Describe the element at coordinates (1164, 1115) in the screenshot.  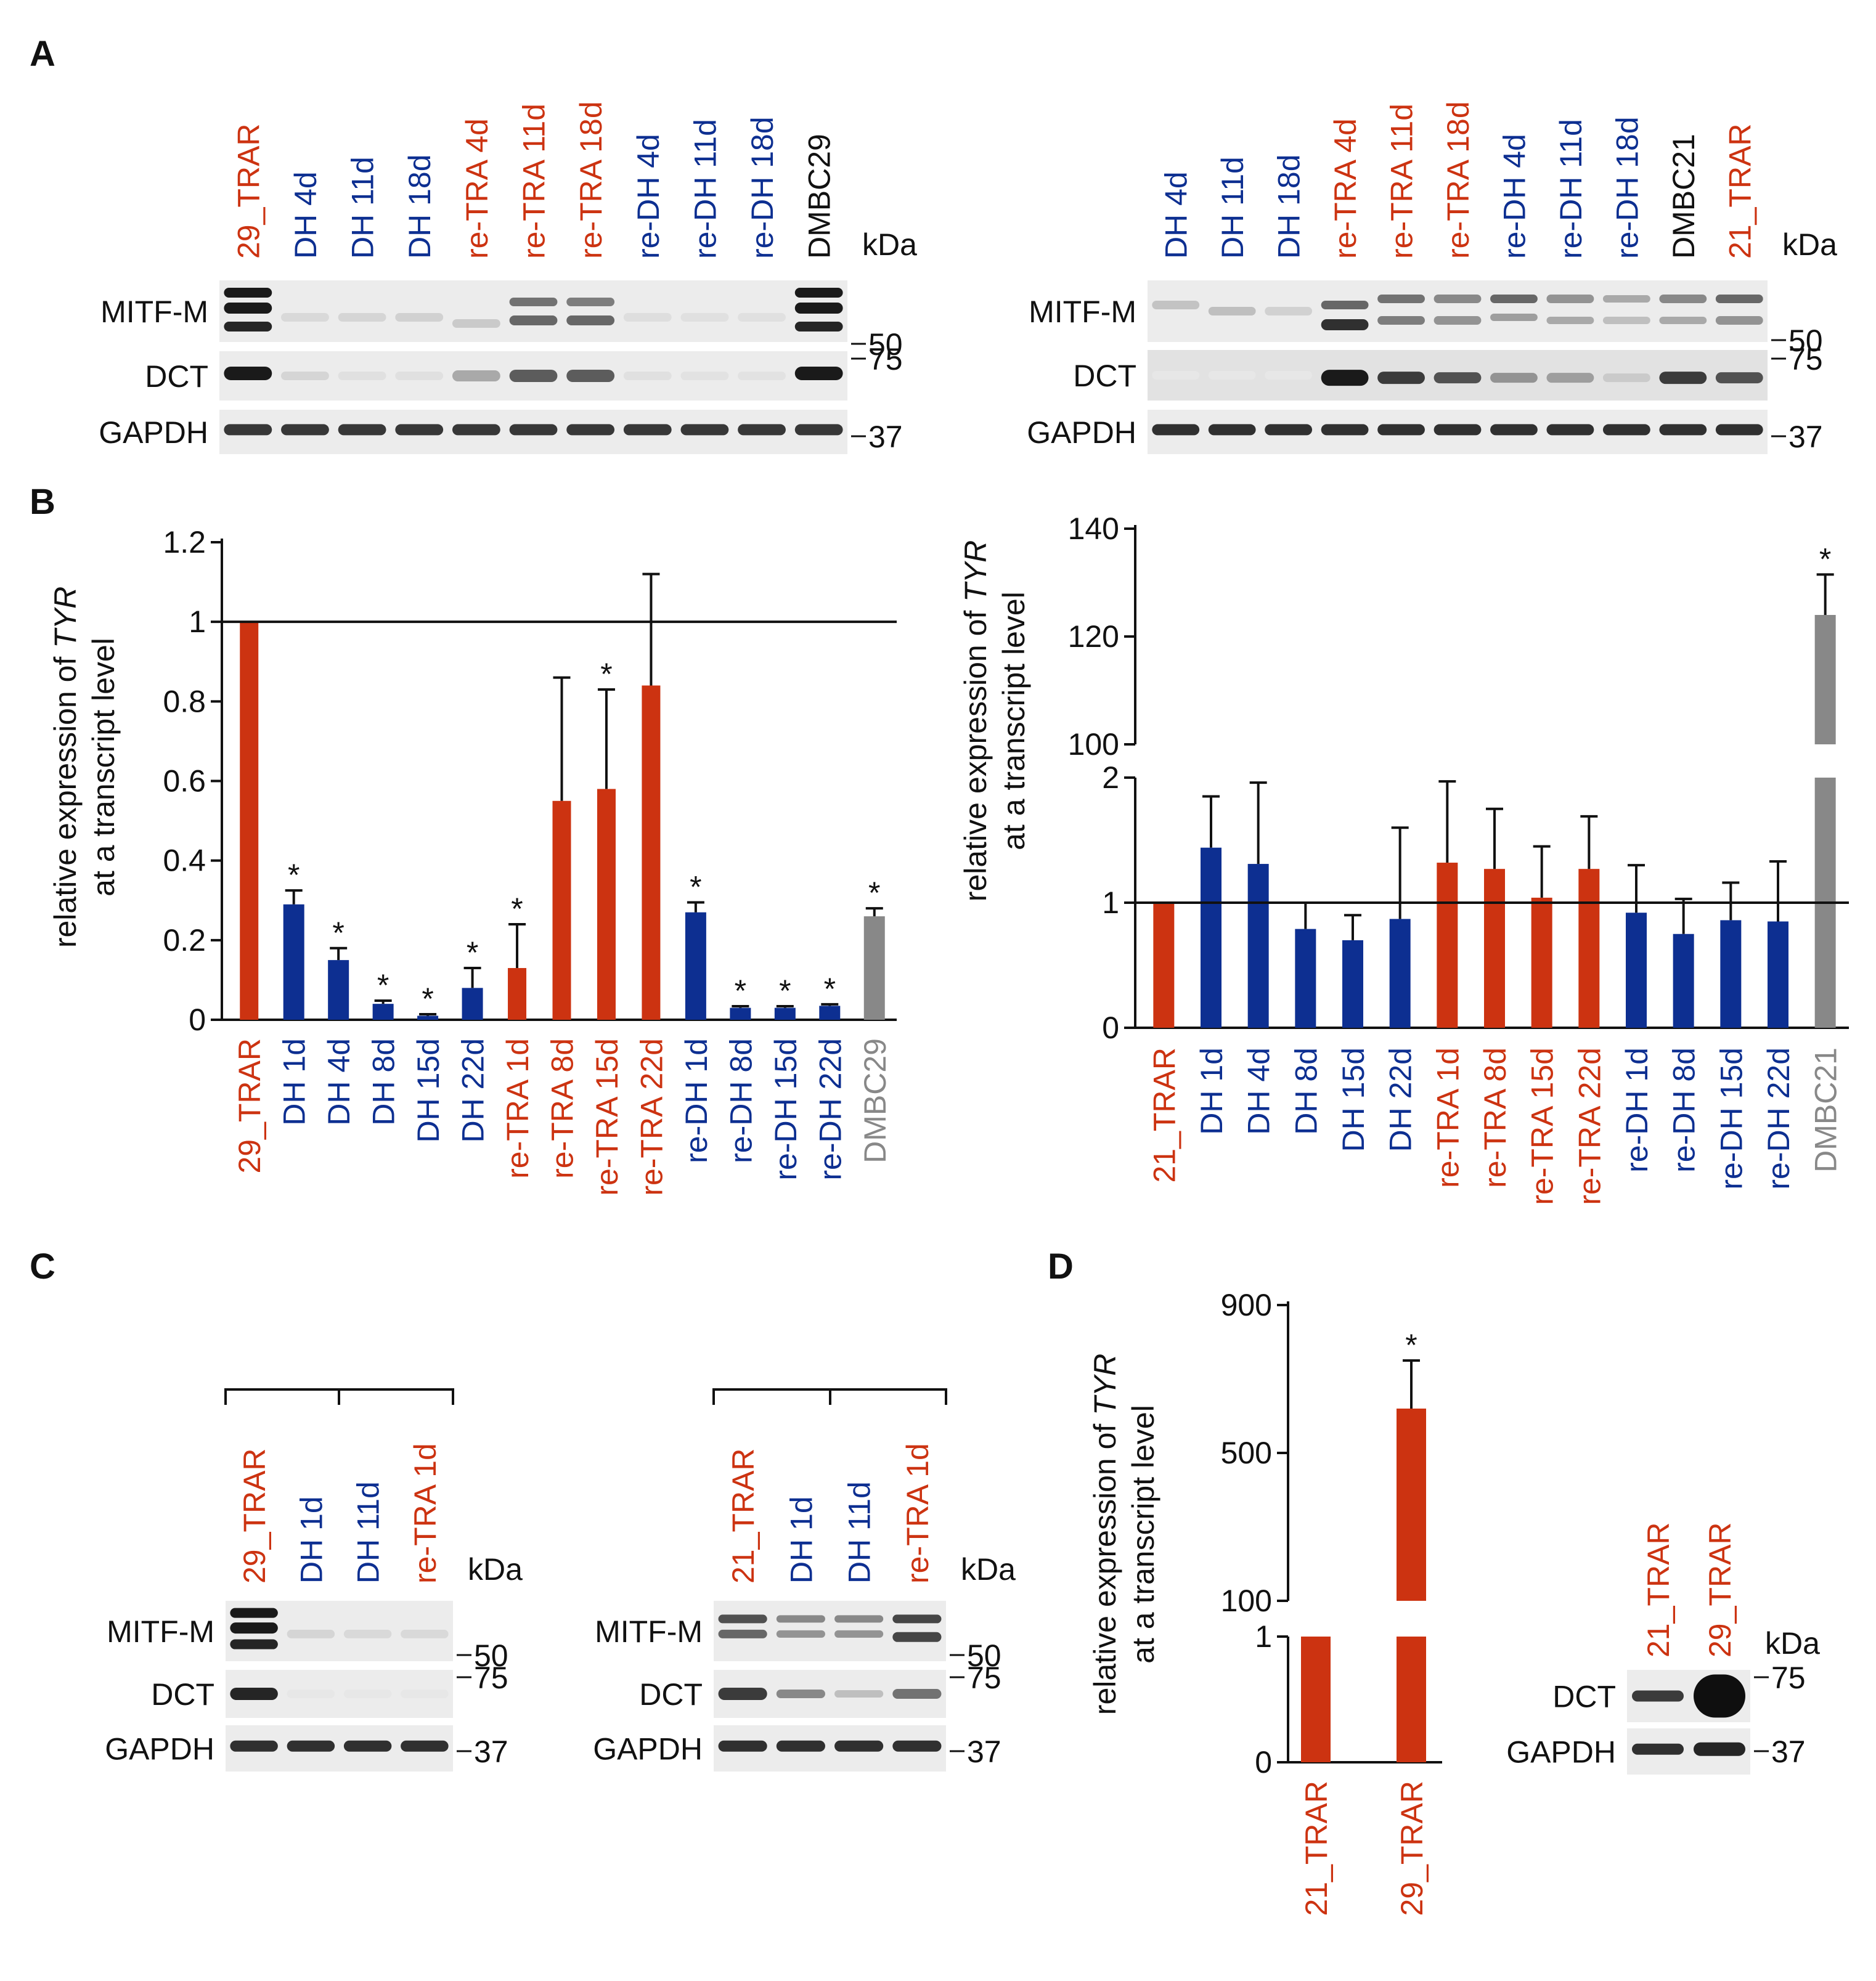
I see `category-label: 21_TRAR` at that location.